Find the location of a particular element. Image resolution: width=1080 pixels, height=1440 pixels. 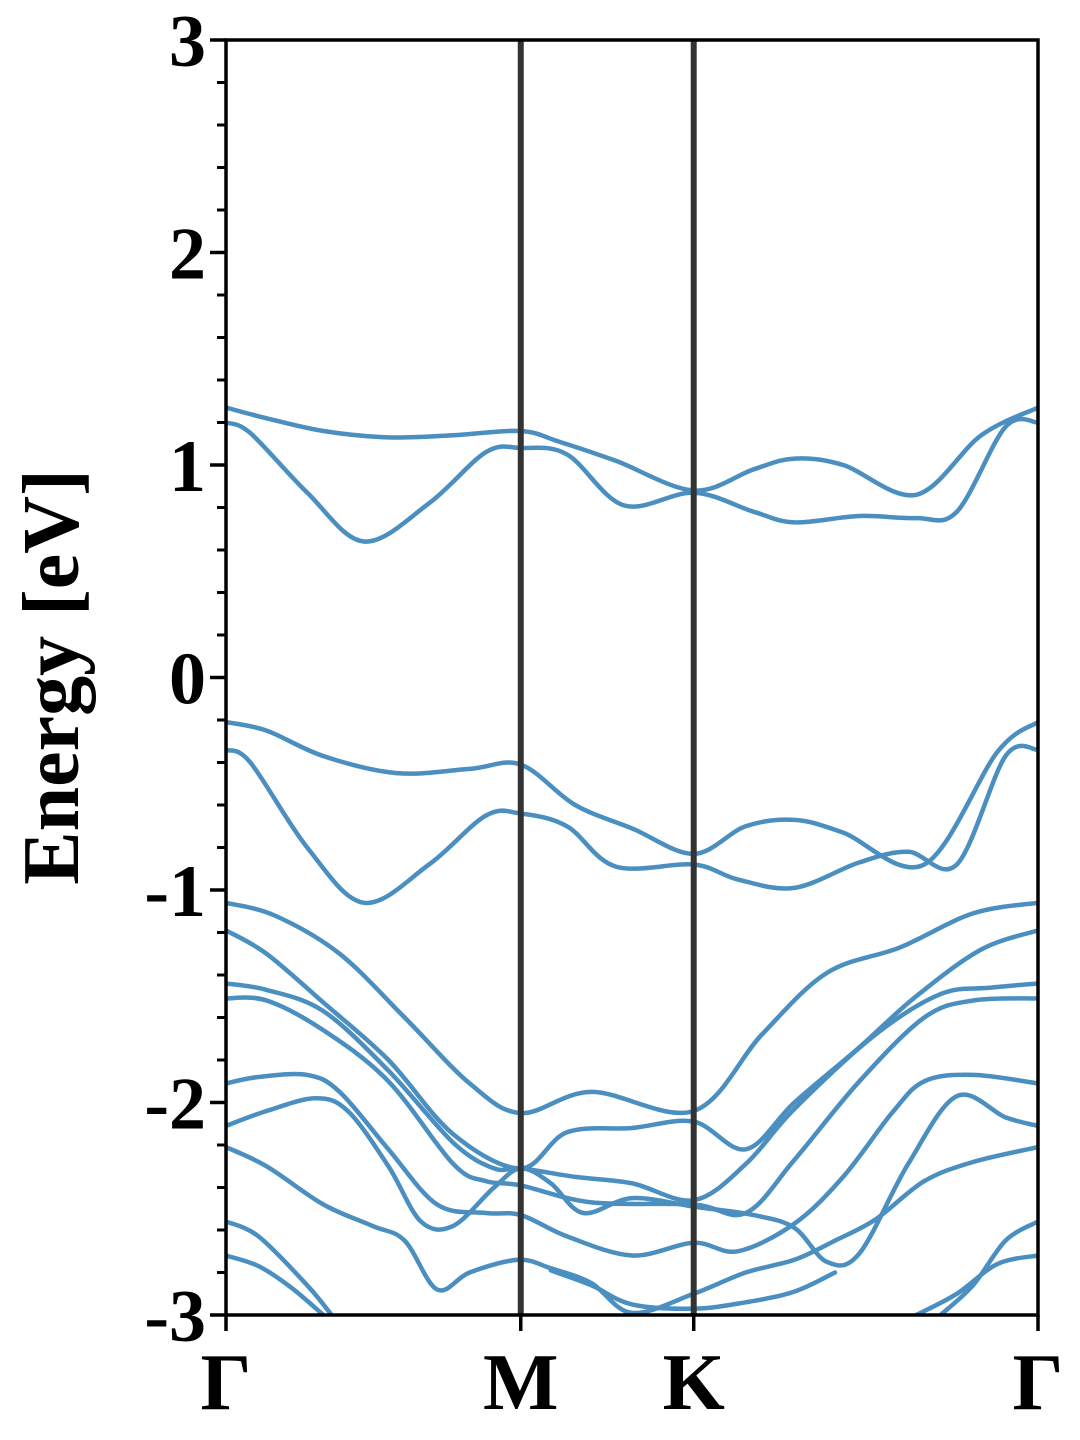

kpoint-label-3: K is located at coordinates (694, 1383).